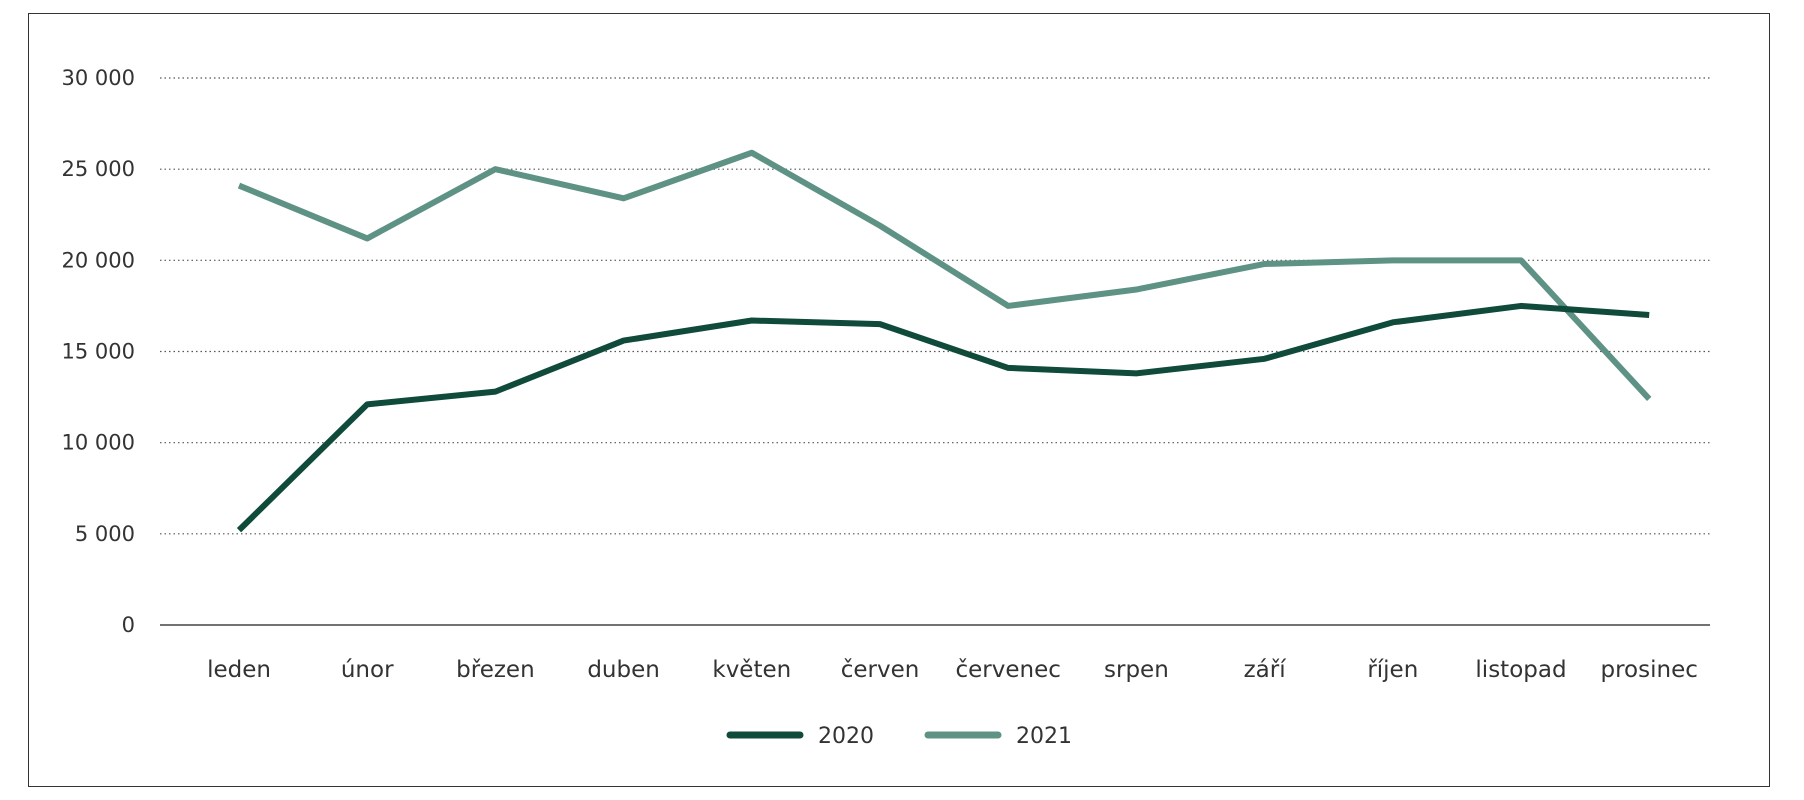 The height and width of the screenshot is (800, 1804). Describe the element at coordinates (1136, 670) in the screenshot. I see `x-tick-label: srpen` at that location.